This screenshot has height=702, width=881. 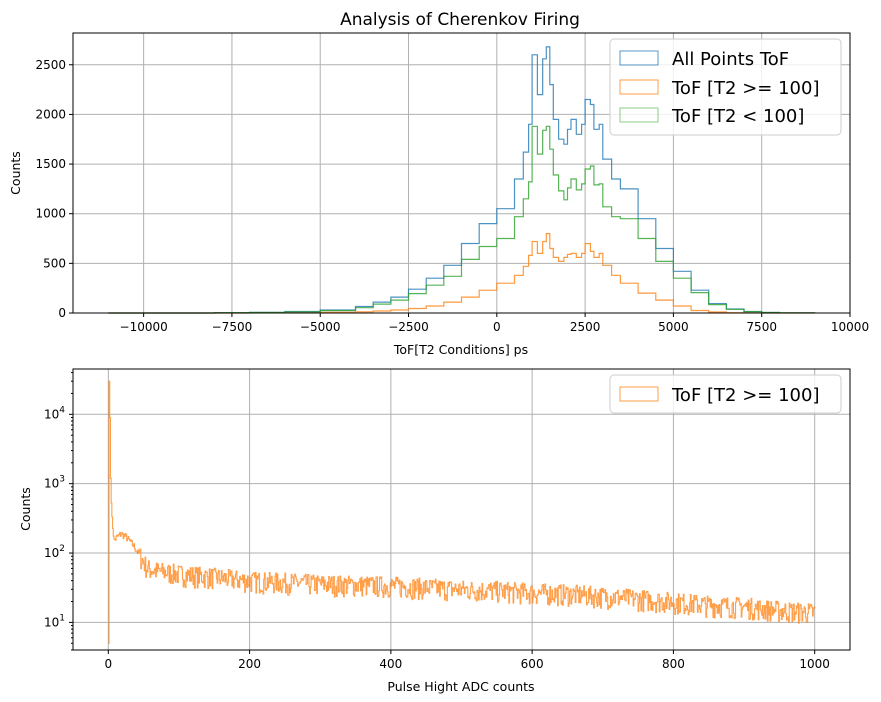 I want to click on y-tick-label: 10¹, so click(x=54, y=621).